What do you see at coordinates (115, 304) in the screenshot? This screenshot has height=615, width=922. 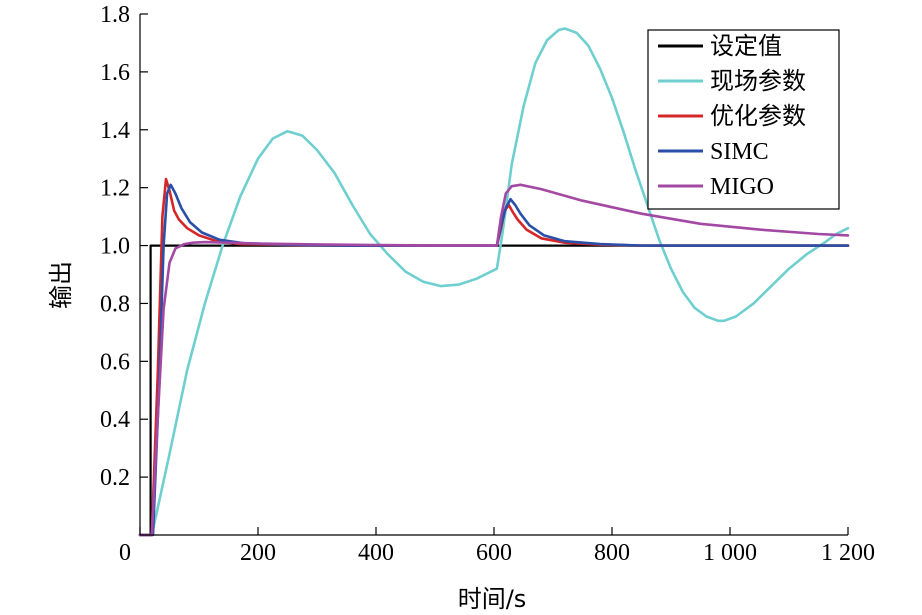 I see `y-tick-label: 0.8` at bounding box center [115, 304].